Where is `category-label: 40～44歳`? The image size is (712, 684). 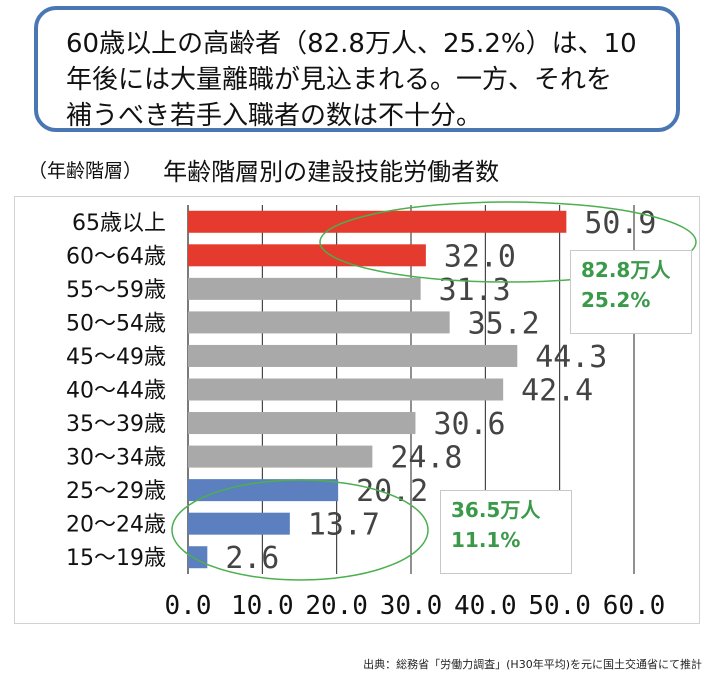 category-label: 40～44歳 is located at coordinates (116, 391).